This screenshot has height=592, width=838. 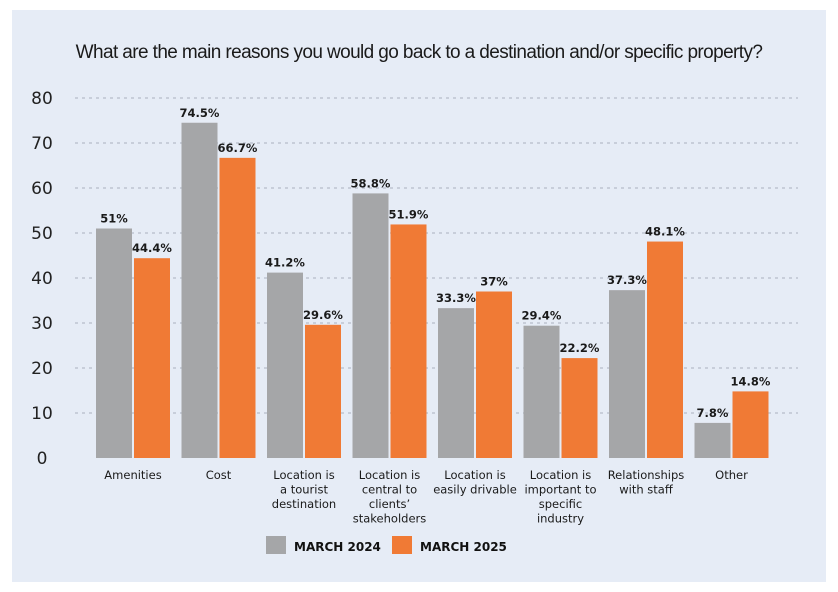 I want to click on legend-label-march-2025: MARCH 2025, so click(x=463, y=547).